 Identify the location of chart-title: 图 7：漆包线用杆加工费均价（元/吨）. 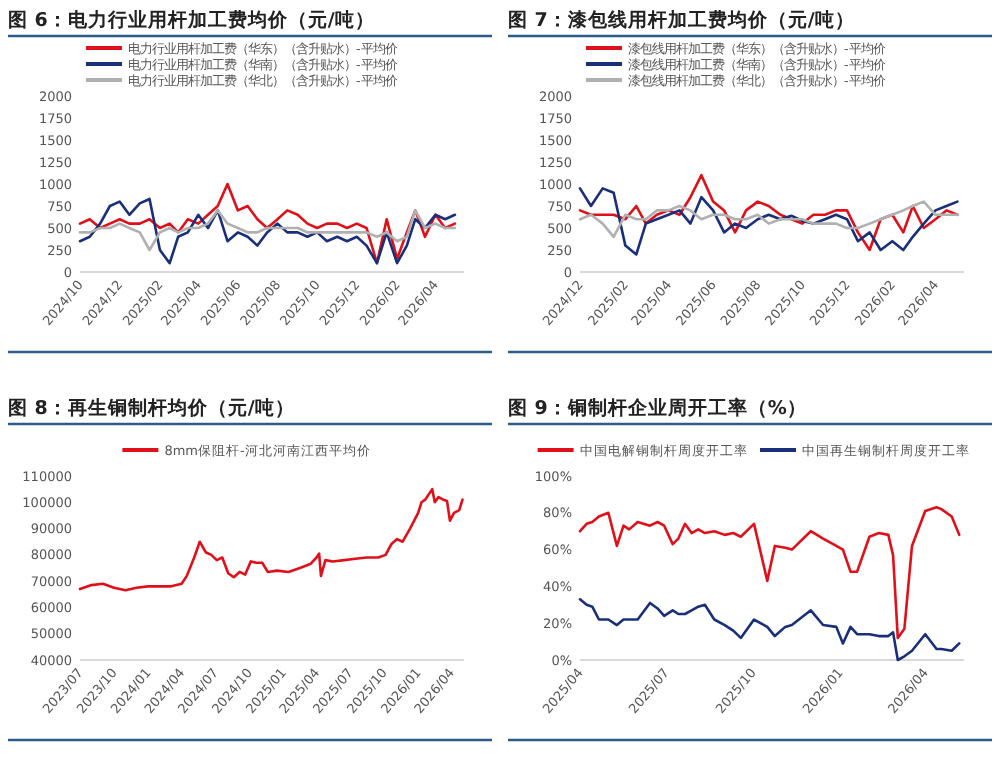
(681, 20).